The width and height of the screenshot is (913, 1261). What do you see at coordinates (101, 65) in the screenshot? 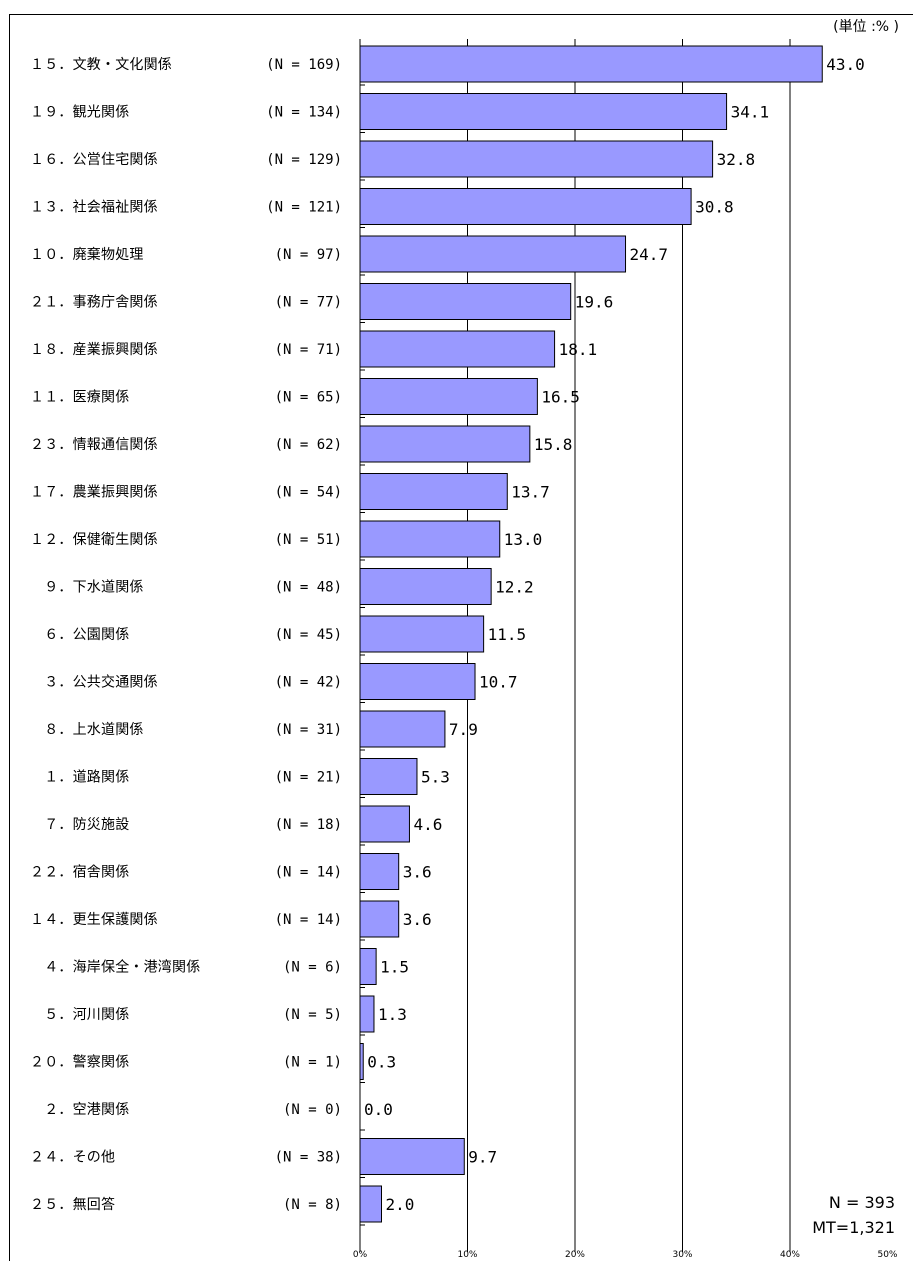
I see `category-label: １５．文教・文化関係` at bounding box center [101, 65].